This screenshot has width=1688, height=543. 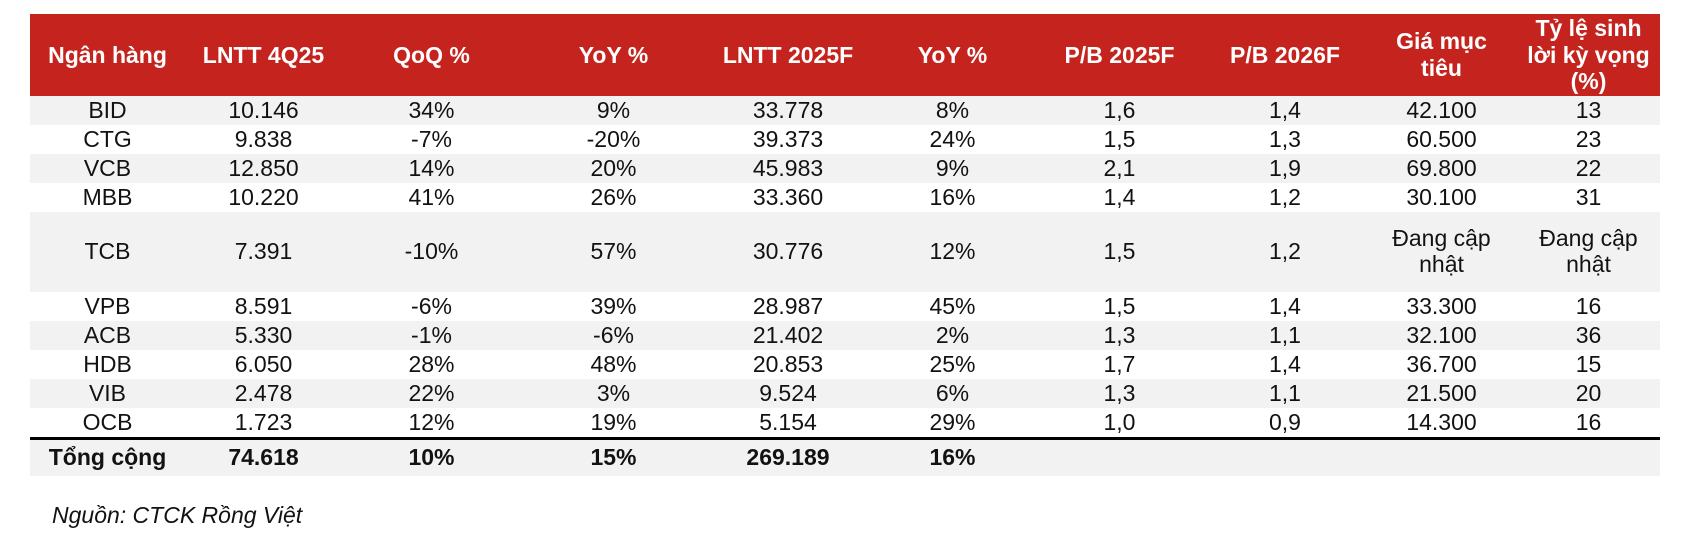 What do you see at coordinates (1441, 305) in the screenshot?
I see `cell: 33.300` at bounding box center [1441, 305].